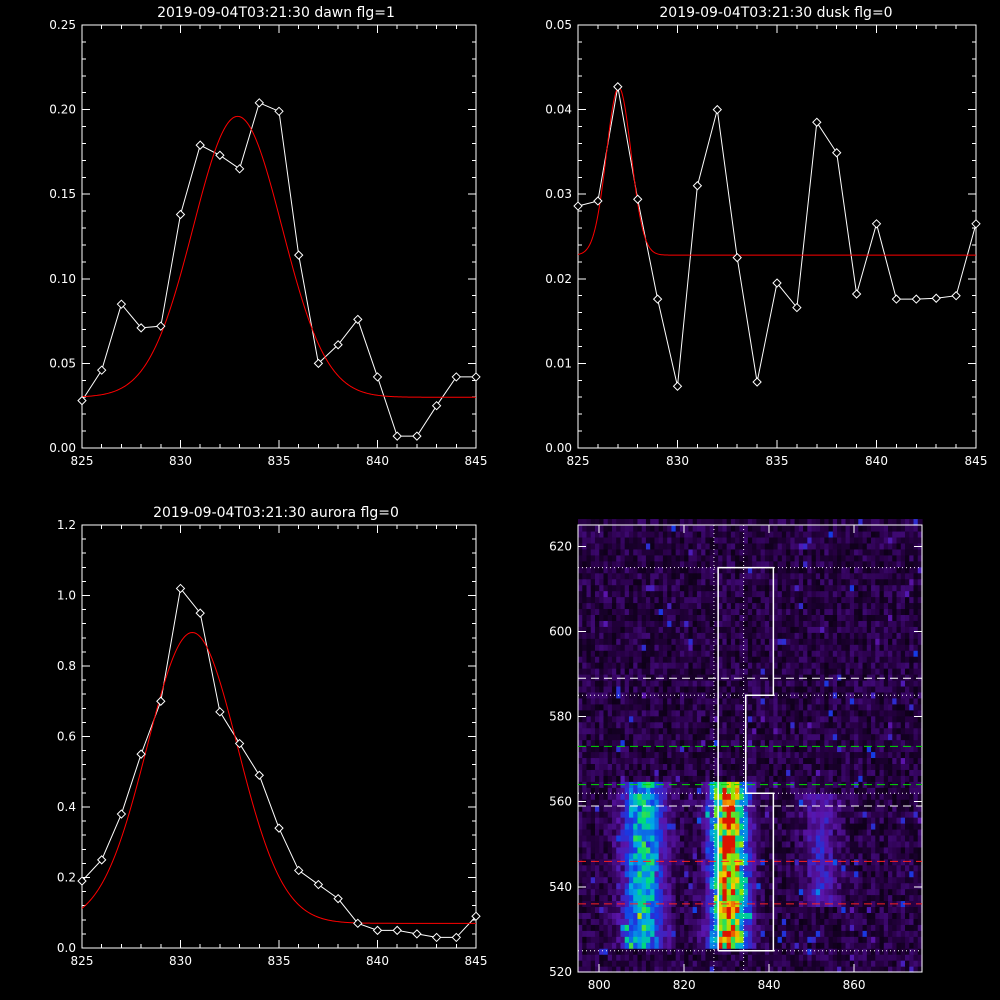 Image resolution: width=1000 pixels, height=1000 pixels. Describe the element at coordinates (276, 13) in the screenshot. I see `dawn-chart-title: 2019-09-04T03:21:30 dawn flg=1` at that location.